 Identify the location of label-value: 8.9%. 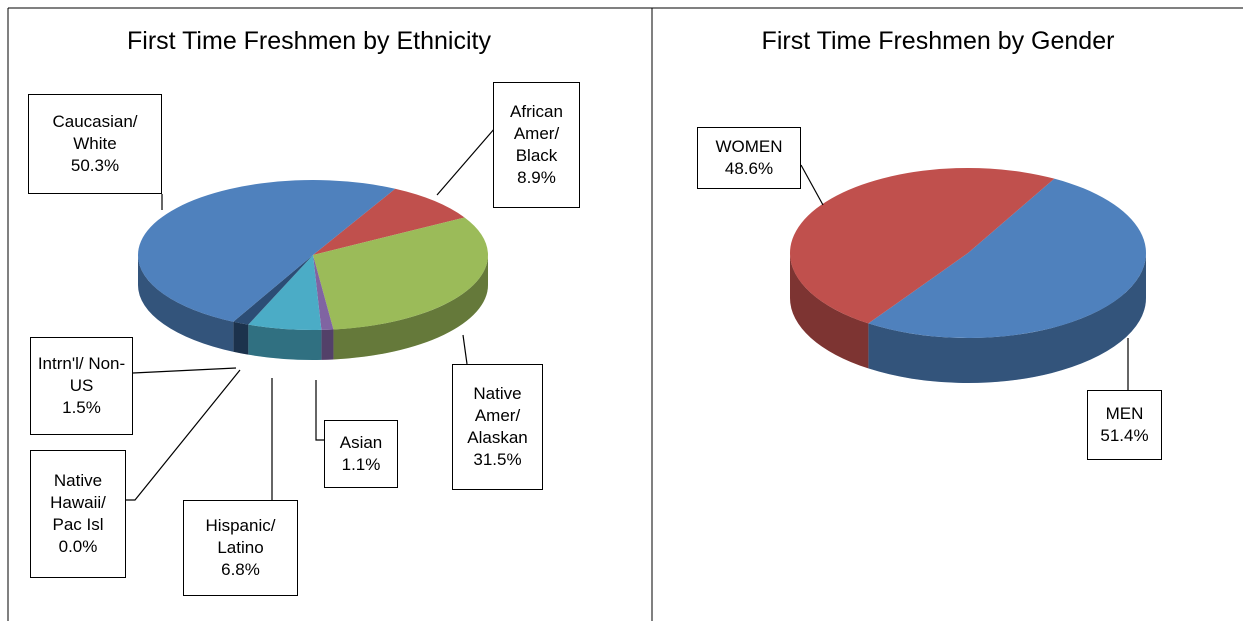
(536, 177).